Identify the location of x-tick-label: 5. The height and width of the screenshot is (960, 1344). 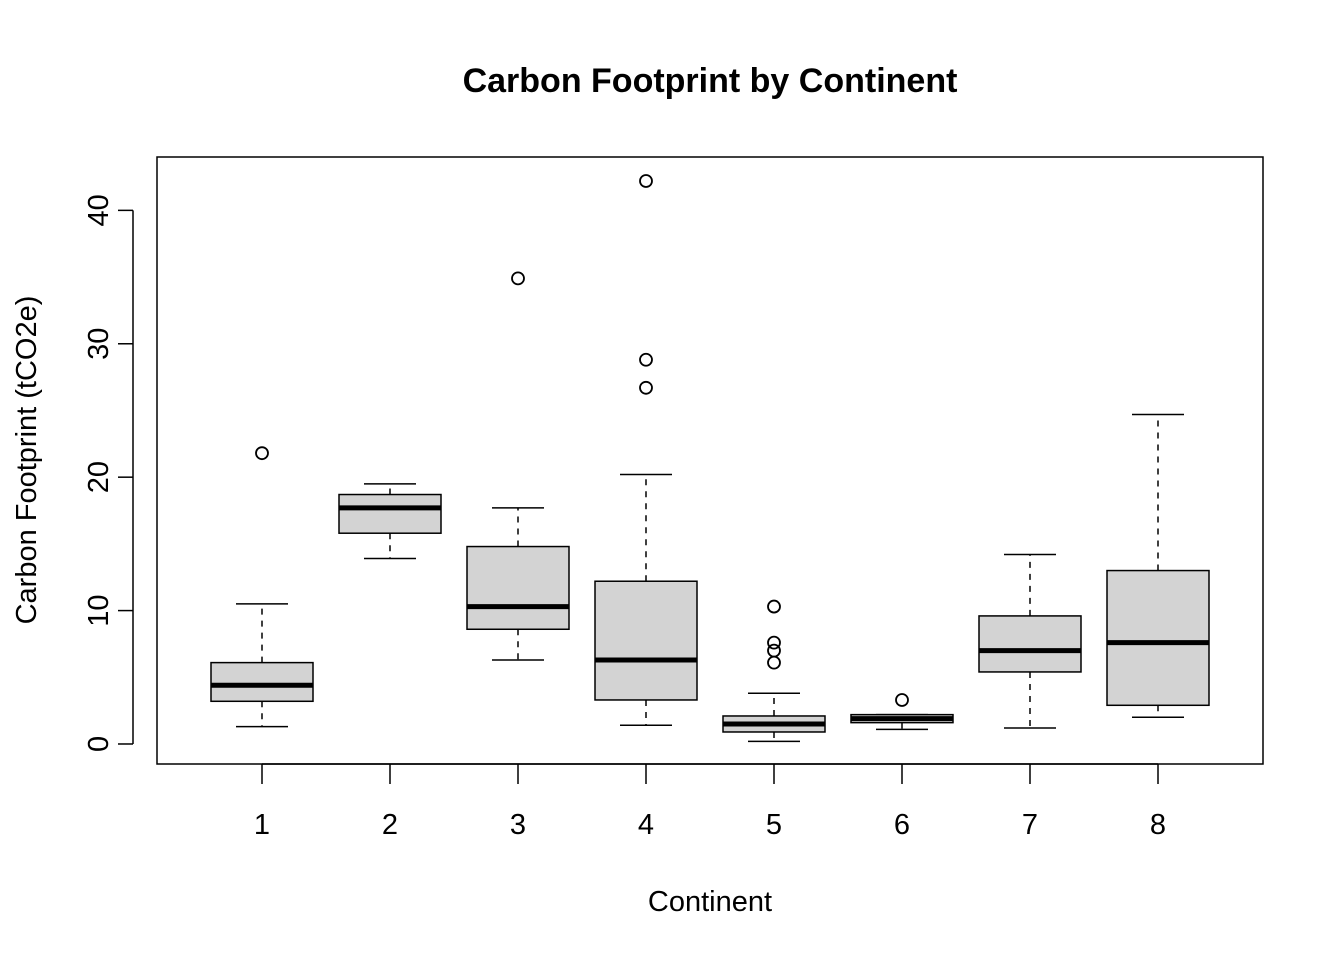
(774, 825).